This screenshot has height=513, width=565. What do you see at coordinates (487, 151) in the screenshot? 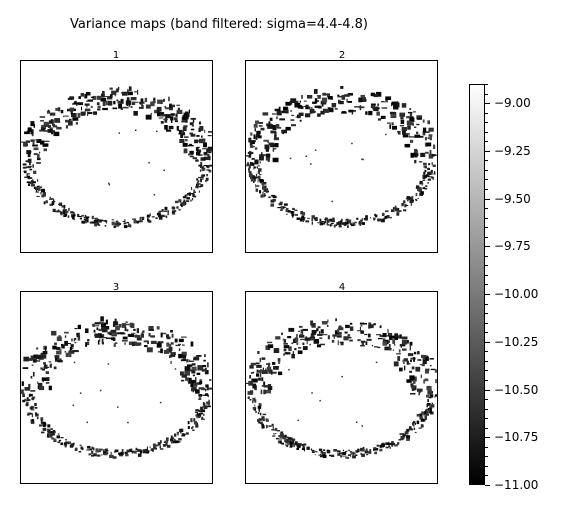
I see `colorbar-major-tick` at bounding box center [487, 151].